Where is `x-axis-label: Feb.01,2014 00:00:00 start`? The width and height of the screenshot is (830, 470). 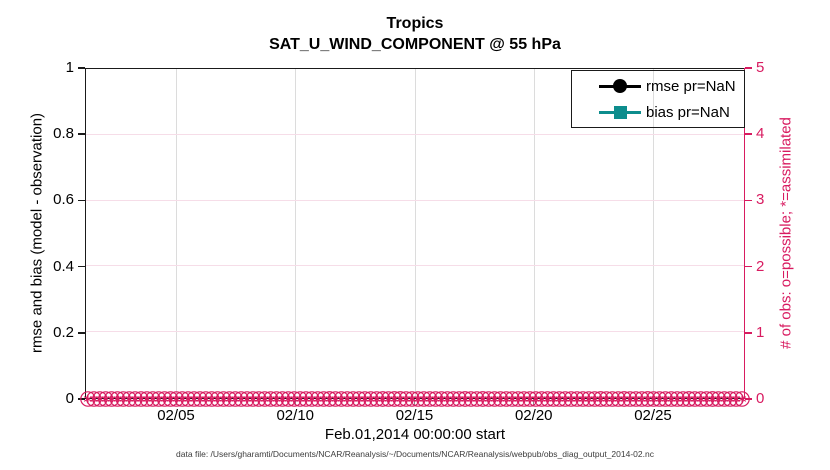
x-axis-label: Feb.01,2014 00:00:00 start is located at coordinates (415, 434).